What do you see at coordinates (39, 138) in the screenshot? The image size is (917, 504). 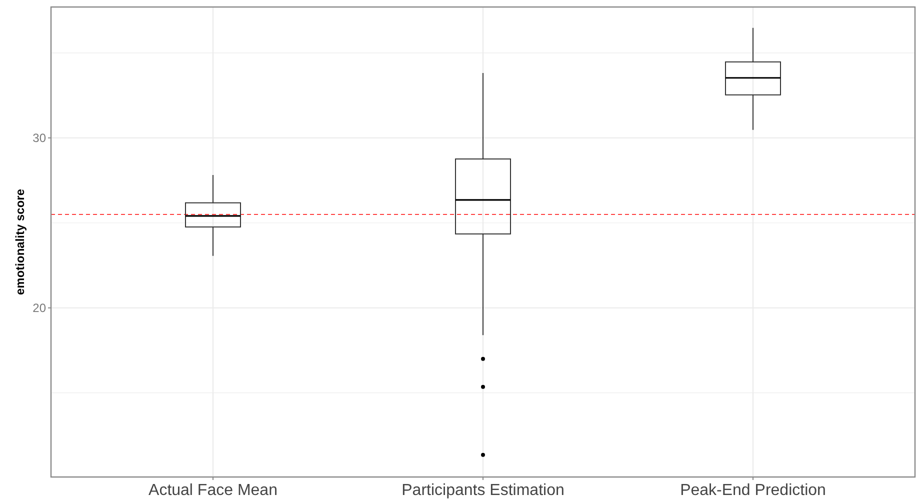 I see `y-tick-label: 30` at bounding box center [39, 138].